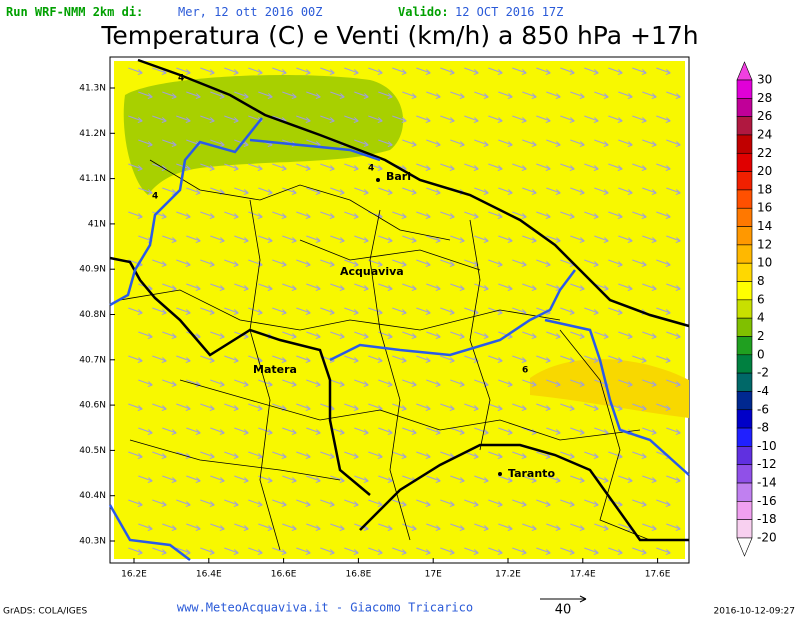 This screenshot has width=800, height=618. I want to click on run-label: Run WRF-NMM 2km di:, so click(74, 12).